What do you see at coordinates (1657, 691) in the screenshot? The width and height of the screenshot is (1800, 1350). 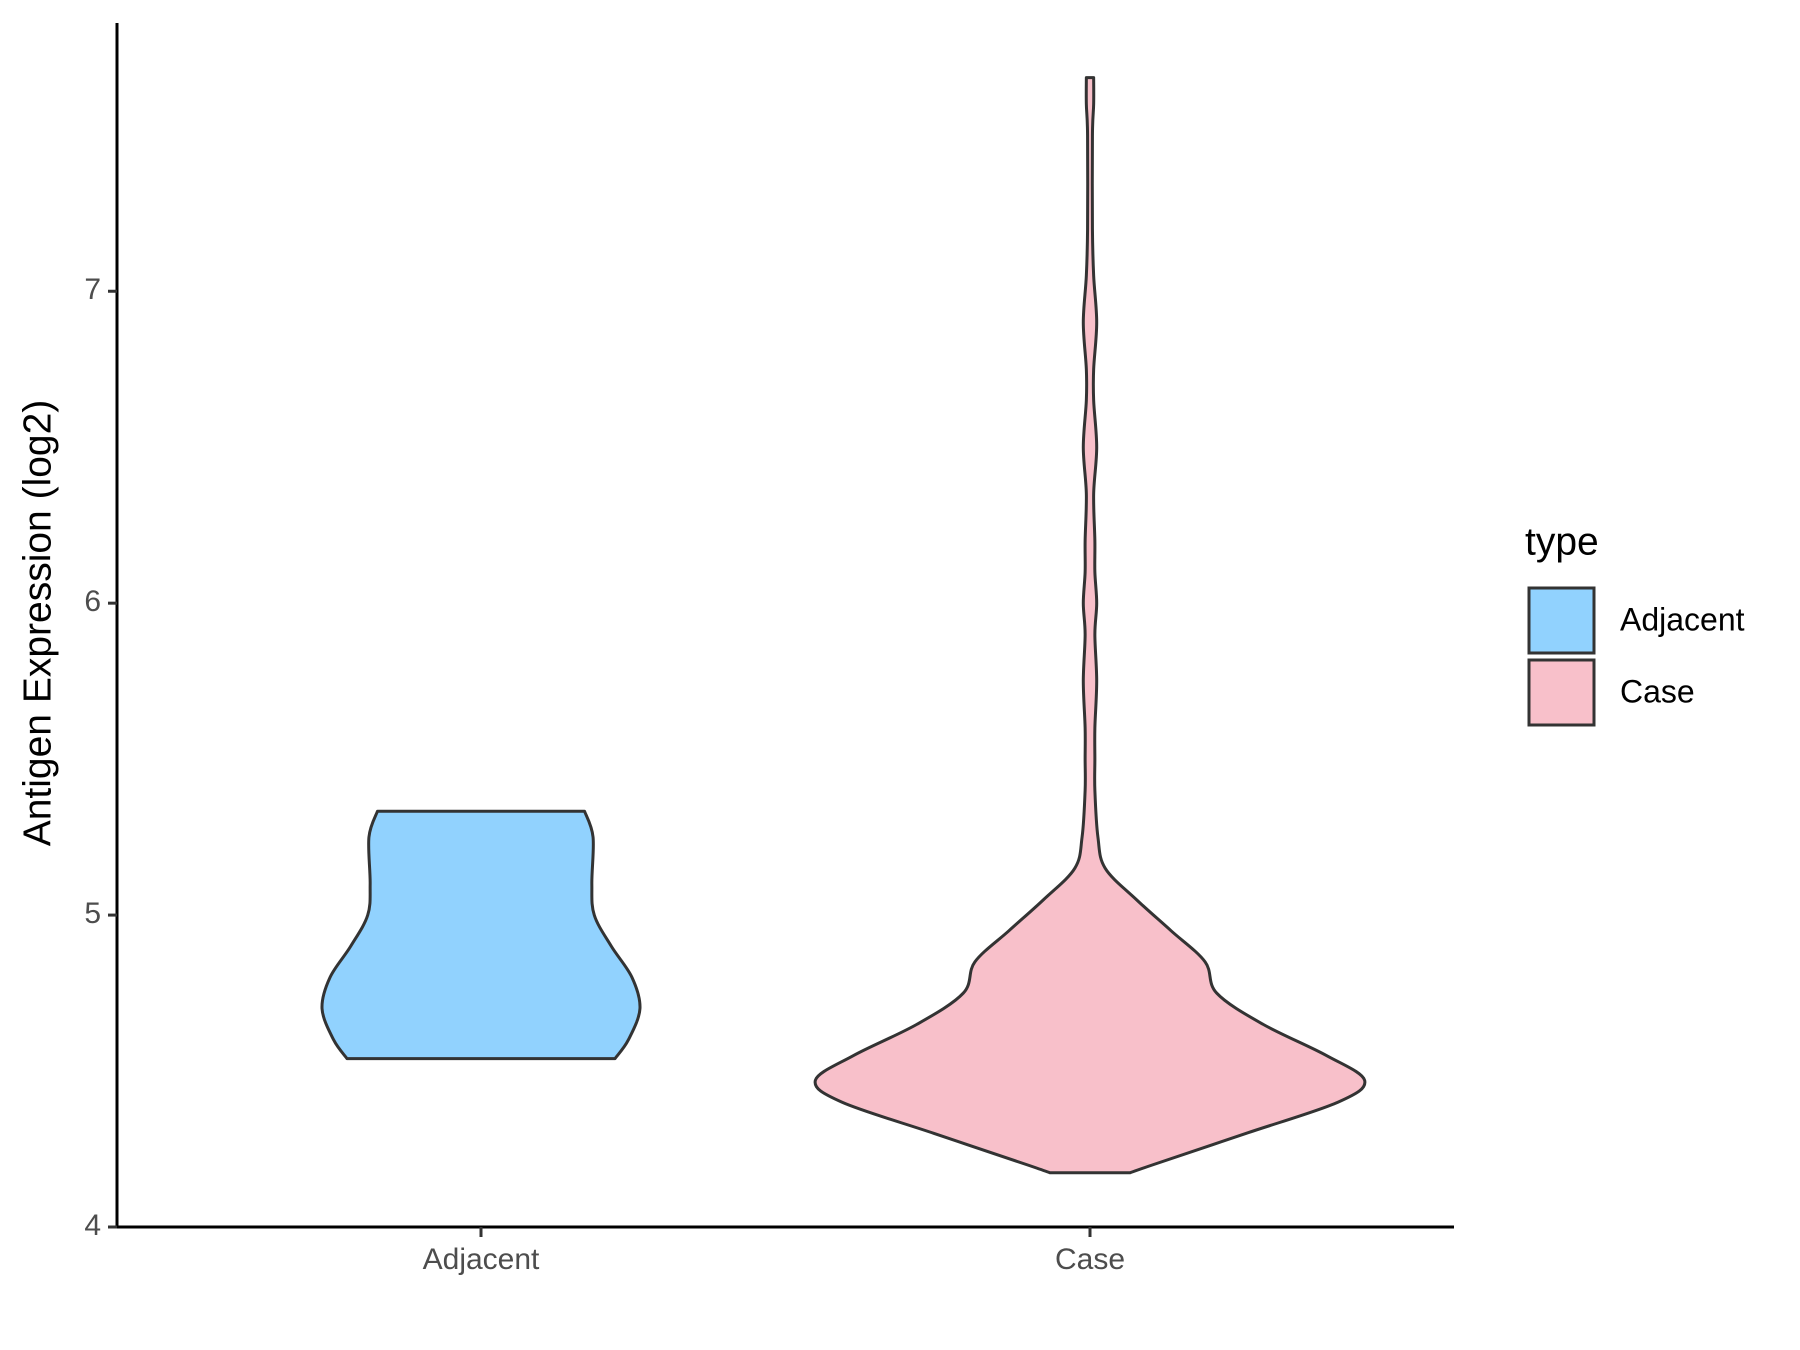 I see `legend-label: Case` at bounding box center [1657, 691].